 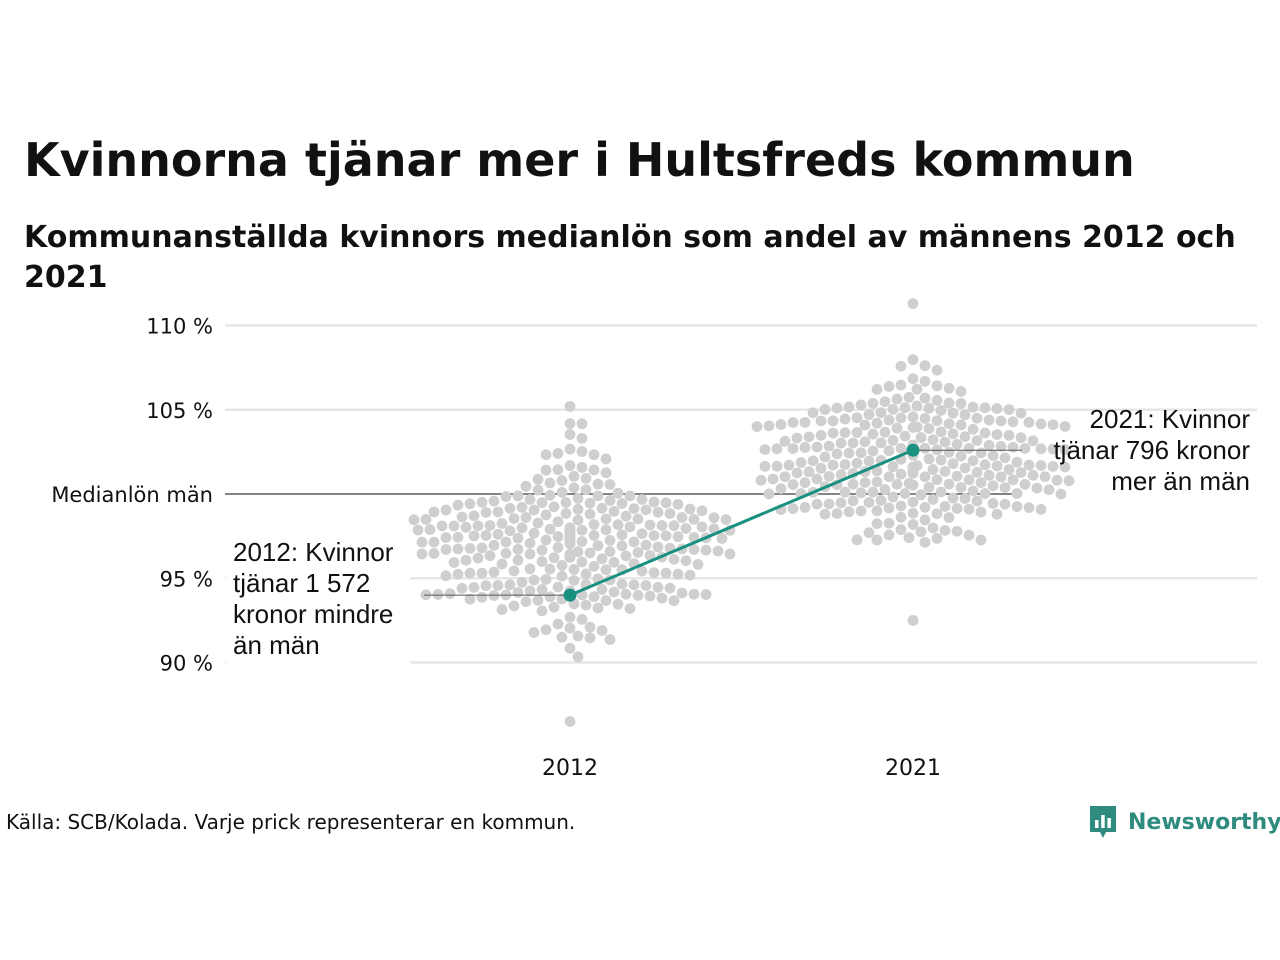 I want to click on brand: Newsworthy, so click(x=1184, y=822).